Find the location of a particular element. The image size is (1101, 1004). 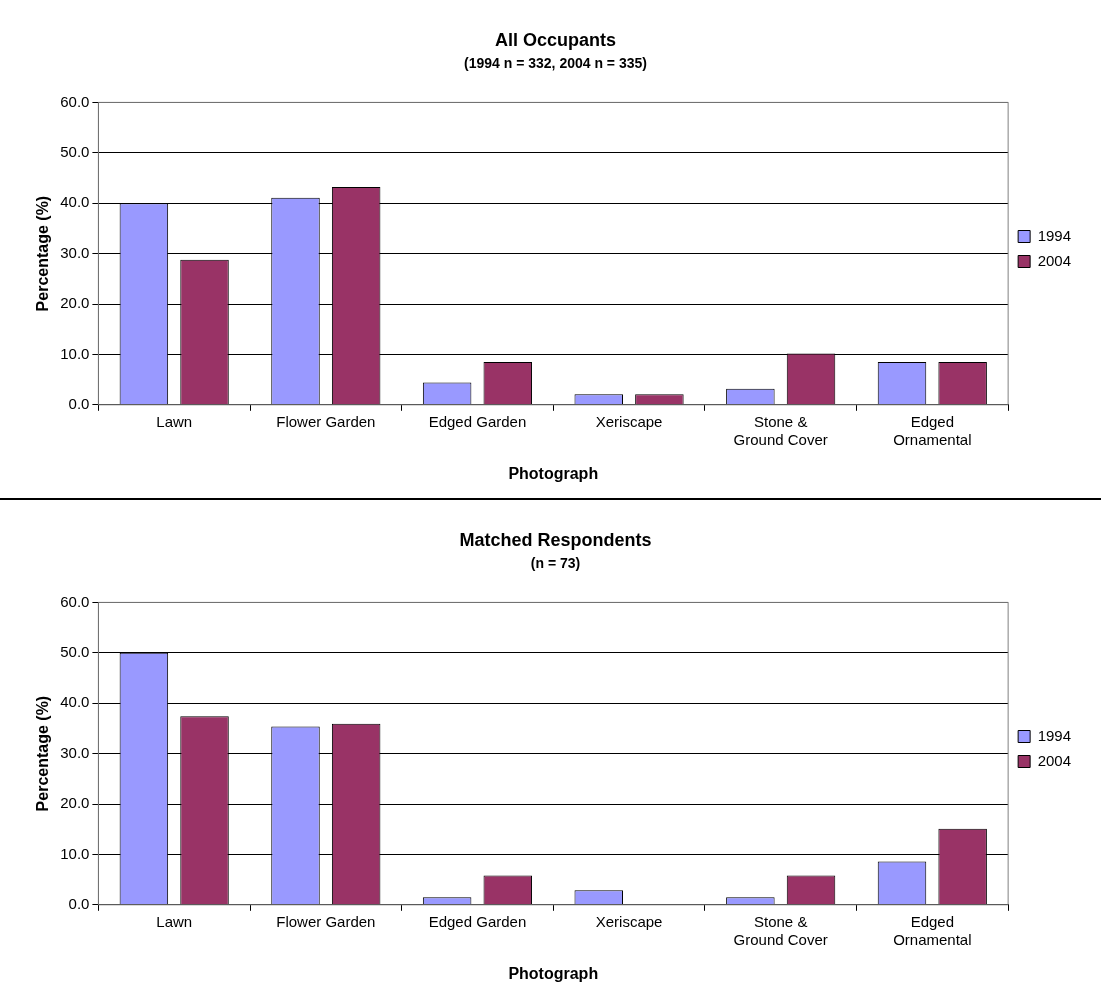

chart-title: Matched Respondents is located at coordinates (555, 539).